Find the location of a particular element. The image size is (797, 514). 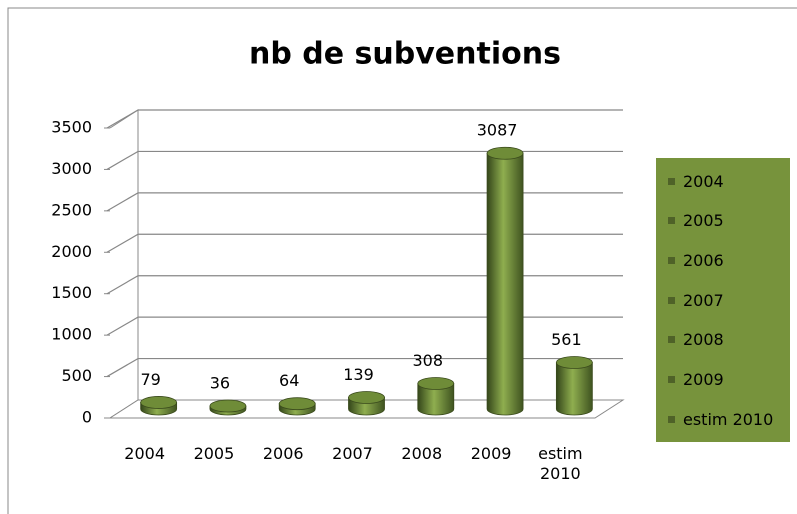

value-label: 308 is located at coordinates (428, 360).